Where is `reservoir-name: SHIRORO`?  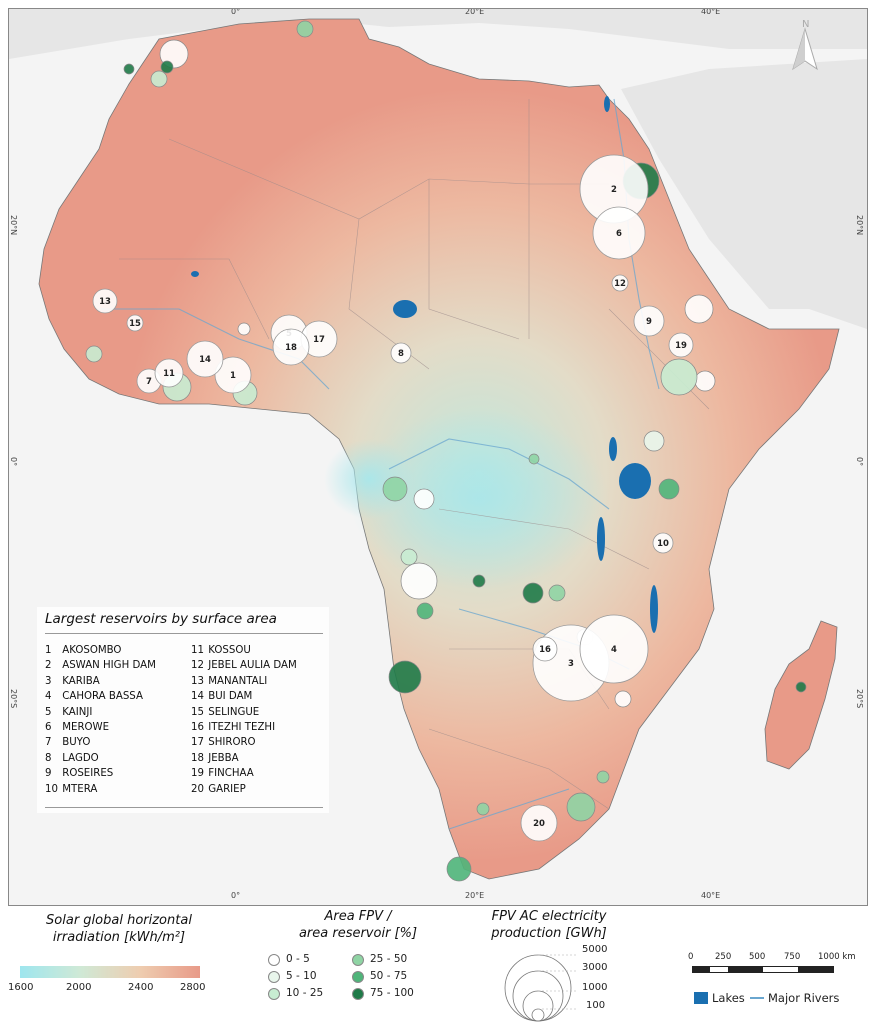 reservoir-name: SHIRORO is located at coordinates (230, 743).